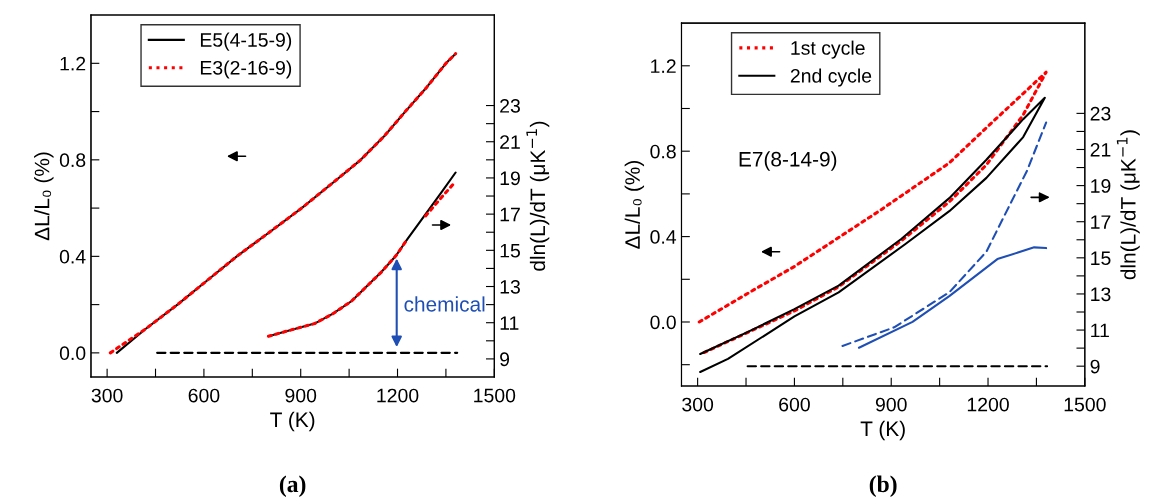 The width and height of the screenshot is (1159, 502). I want to click on legend-label: E5(4-15-9), so click(246, 41).